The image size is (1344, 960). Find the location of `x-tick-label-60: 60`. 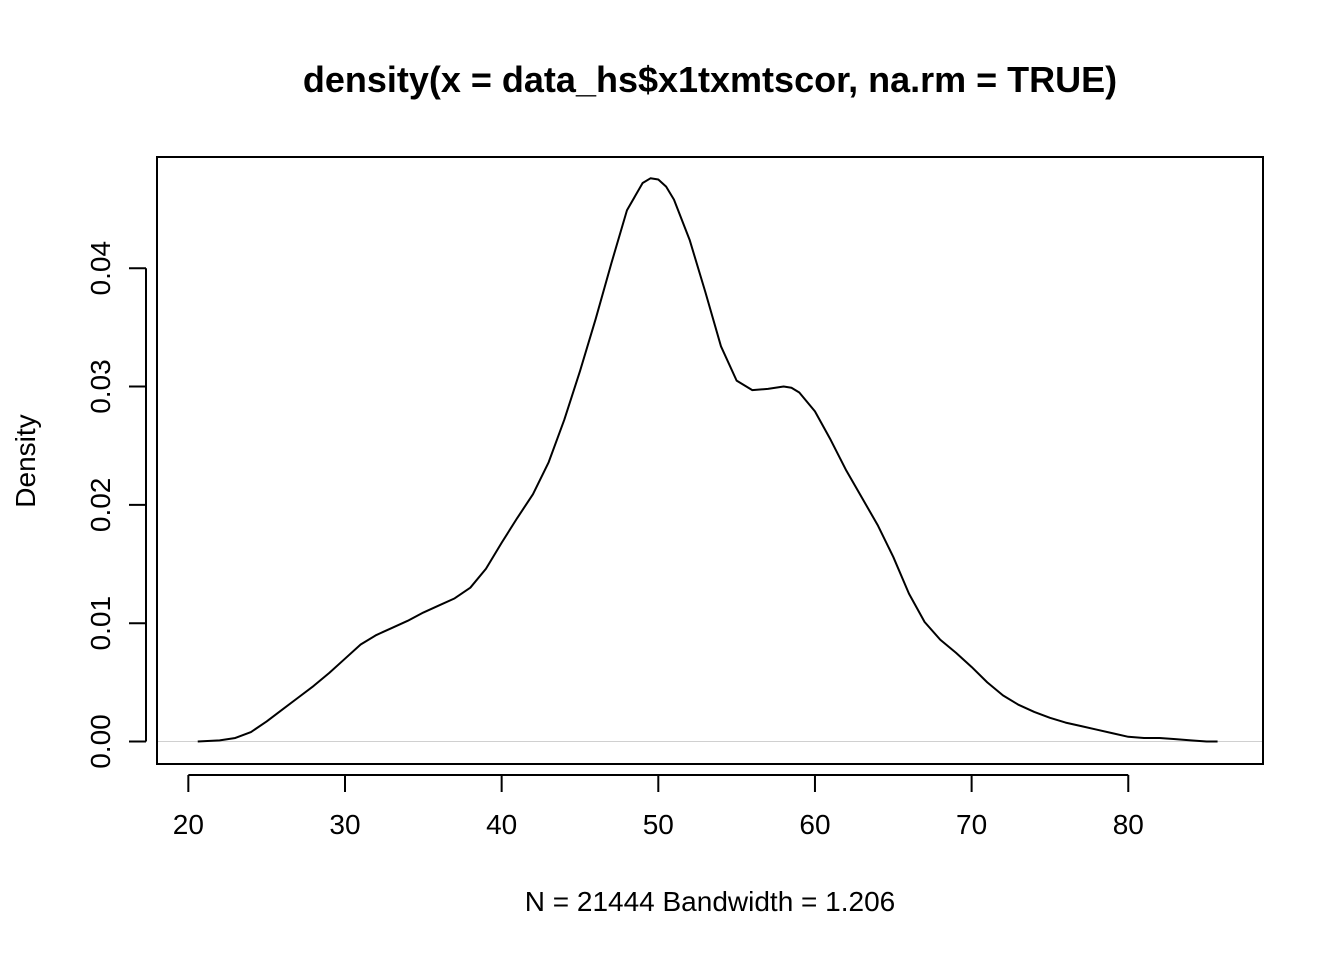

x-tick-label-60: 60 is located at coordinates (814, 824).